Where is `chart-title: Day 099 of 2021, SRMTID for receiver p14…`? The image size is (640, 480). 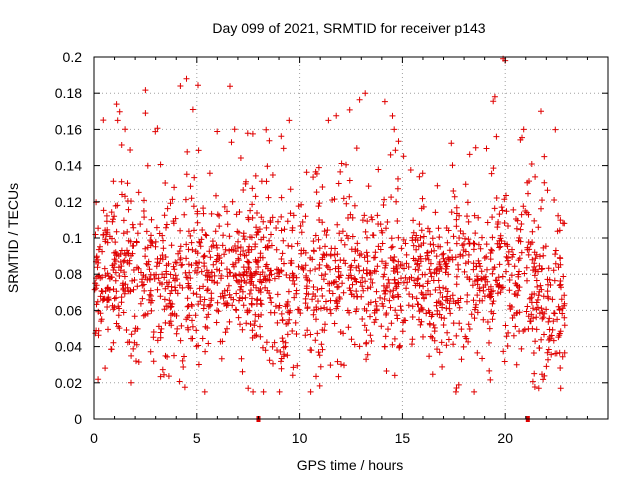
chart-title: Day 099 of 2021, SRMTID for receiver p14… is located at coordinates (348, 28).